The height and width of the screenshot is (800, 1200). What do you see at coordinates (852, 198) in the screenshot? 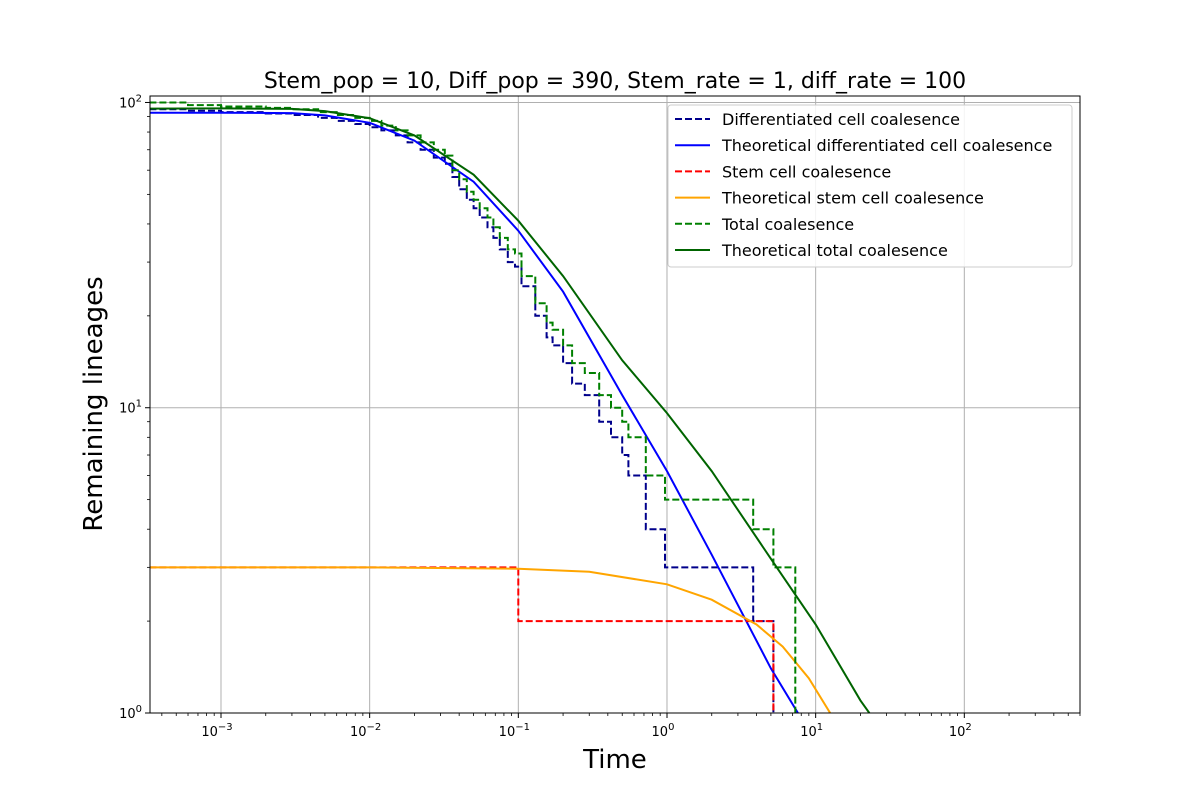
I see `legend-label: Theoretical stem cell coalesence` at bounding box center [852, 198].